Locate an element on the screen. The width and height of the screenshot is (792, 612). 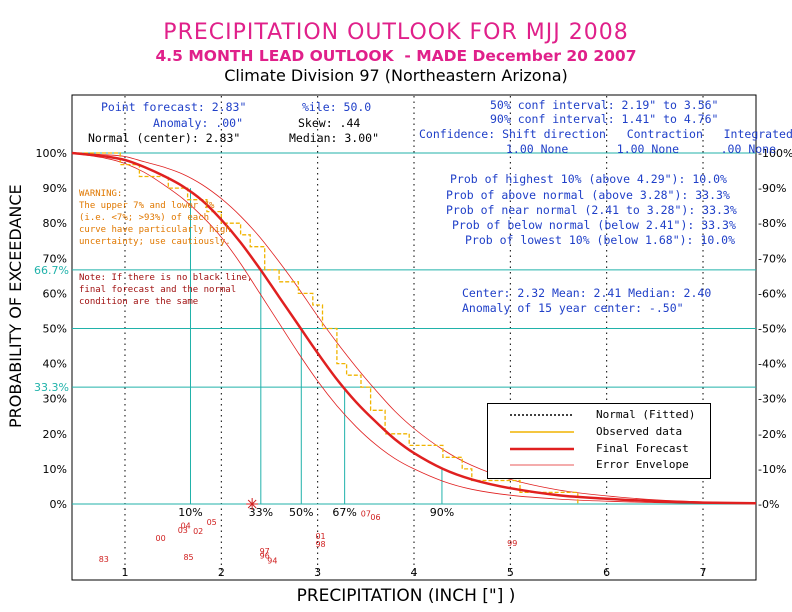
x-tick-label: 7 is located at coordinates (703, 572).